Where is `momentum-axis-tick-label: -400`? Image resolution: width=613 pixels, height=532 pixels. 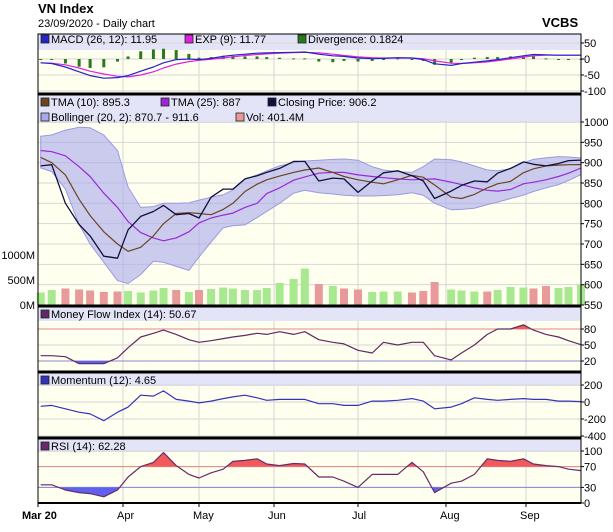 momentum-axis-tick-label: -400 is located at coordinates (595, 437).